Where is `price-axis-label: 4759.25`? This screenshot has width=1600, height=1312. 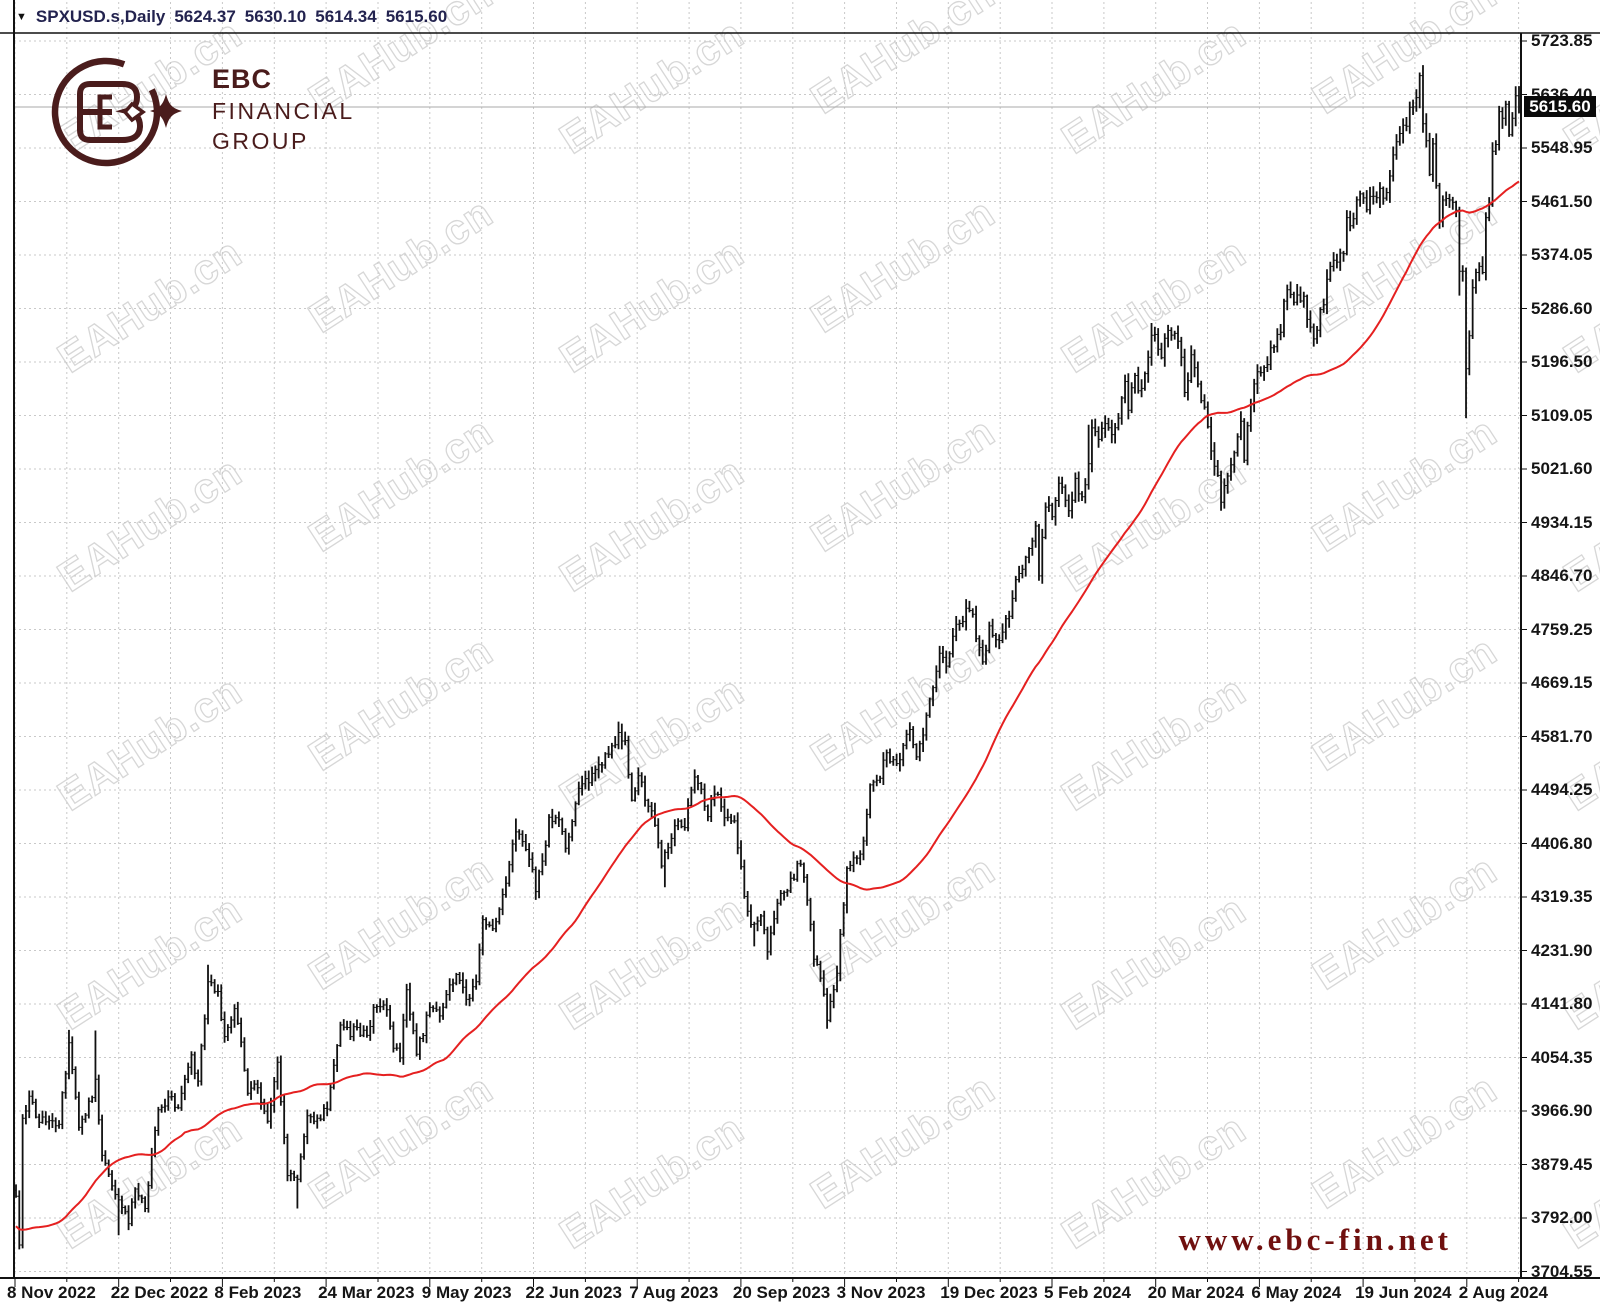 price-axis-label: 4759.25 is located at coordinates (1562, 629).